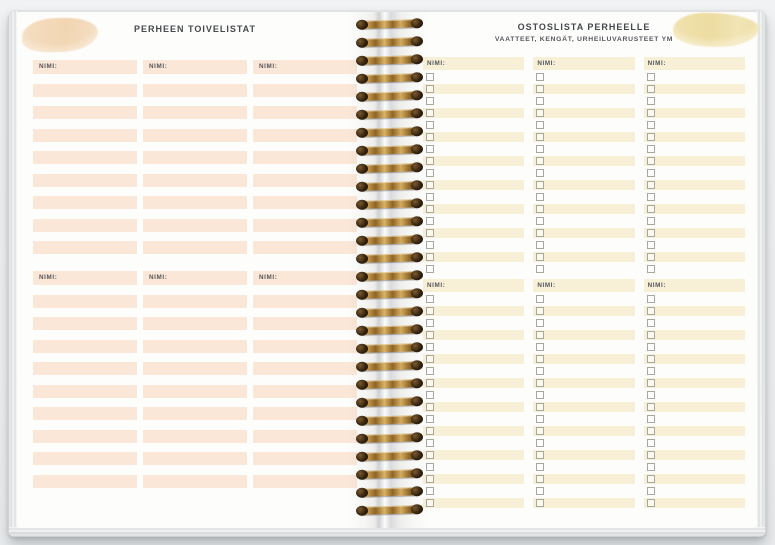 The width and height of the screenshot is (775, 545). Describe the element at coordinates (195, 157) in the screenshot. I see `wishlist-section: NIMI: NIMI: NIMI:` at that location.